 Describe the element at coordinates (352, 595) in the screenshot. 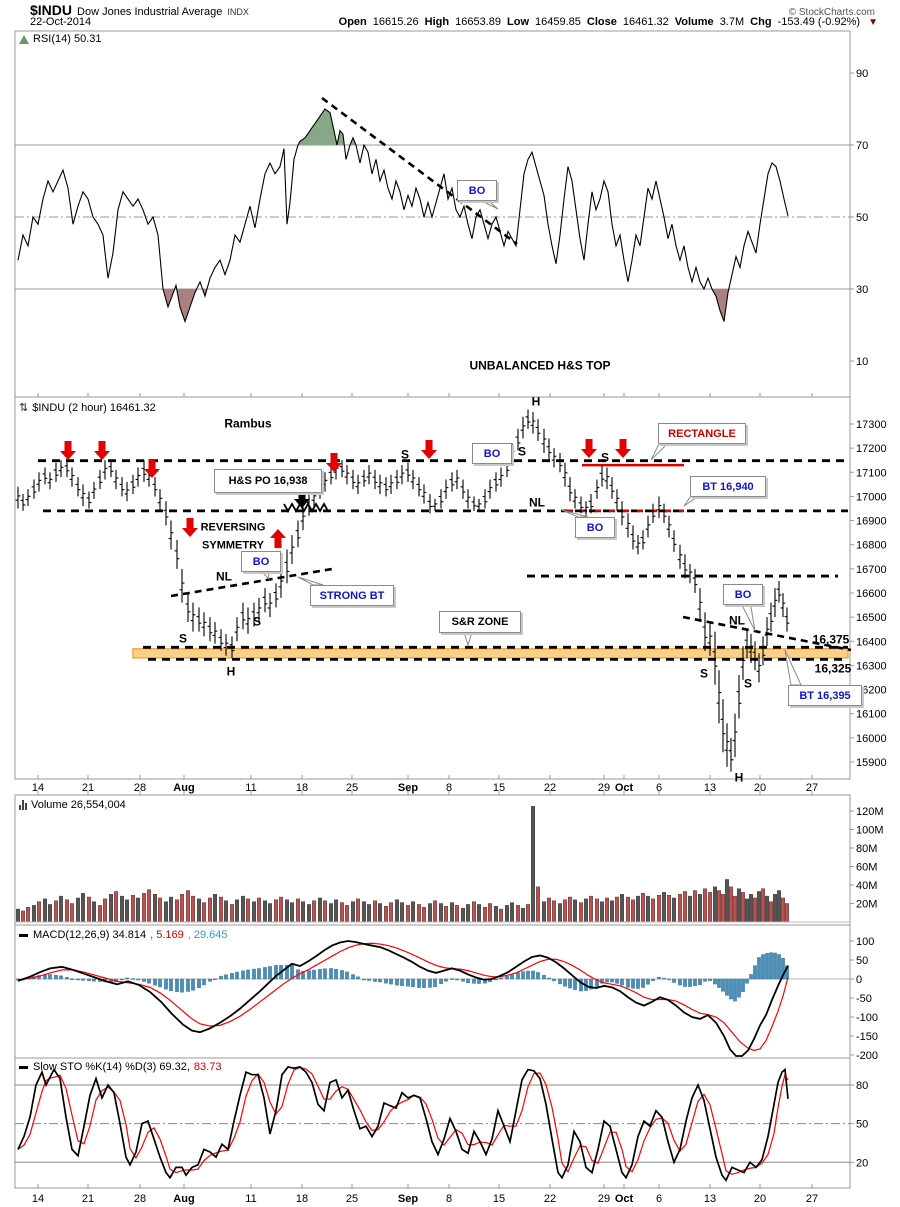

I see `callout-strong-bt: STRONG BT` at that location.